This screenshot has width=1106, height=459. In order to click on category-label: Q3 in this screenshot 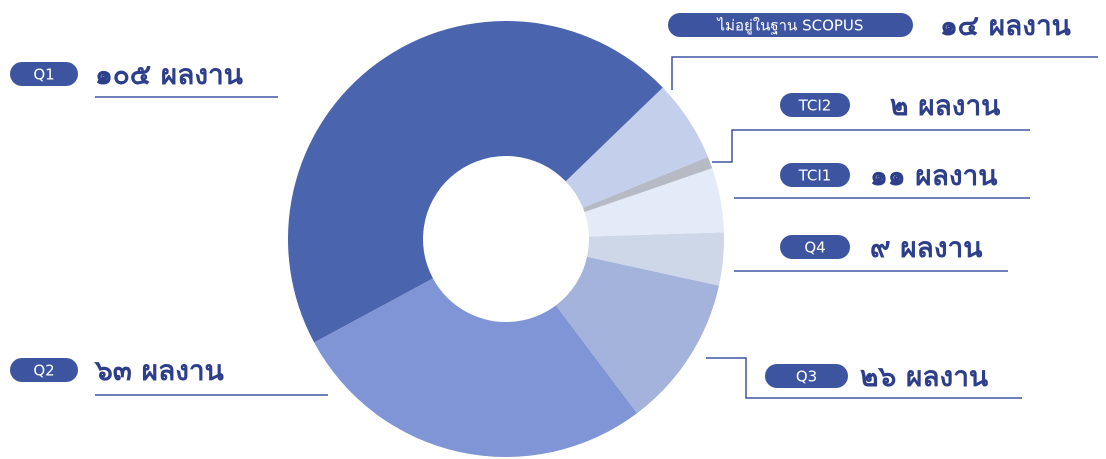, I will do `click(806, 377)`.